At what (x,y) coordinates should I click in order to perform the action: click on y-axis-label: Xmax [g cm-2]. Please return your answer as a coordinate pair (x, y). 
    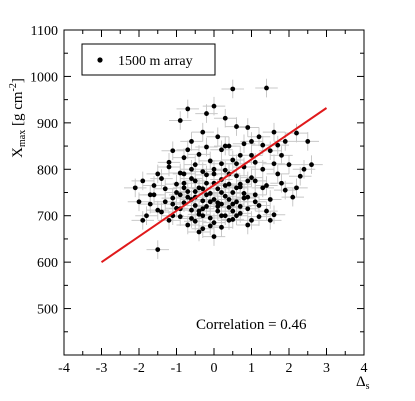
    Looking at the image, I should click on (18, 118).